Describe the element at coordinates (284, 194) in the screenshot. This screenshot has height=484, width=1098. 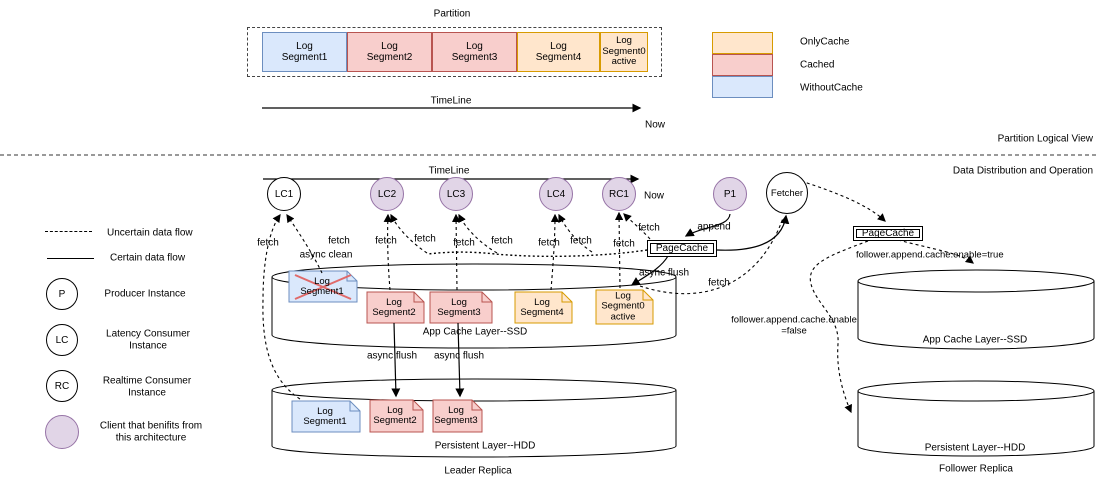
I see `node-lc1: LC1` at that location.